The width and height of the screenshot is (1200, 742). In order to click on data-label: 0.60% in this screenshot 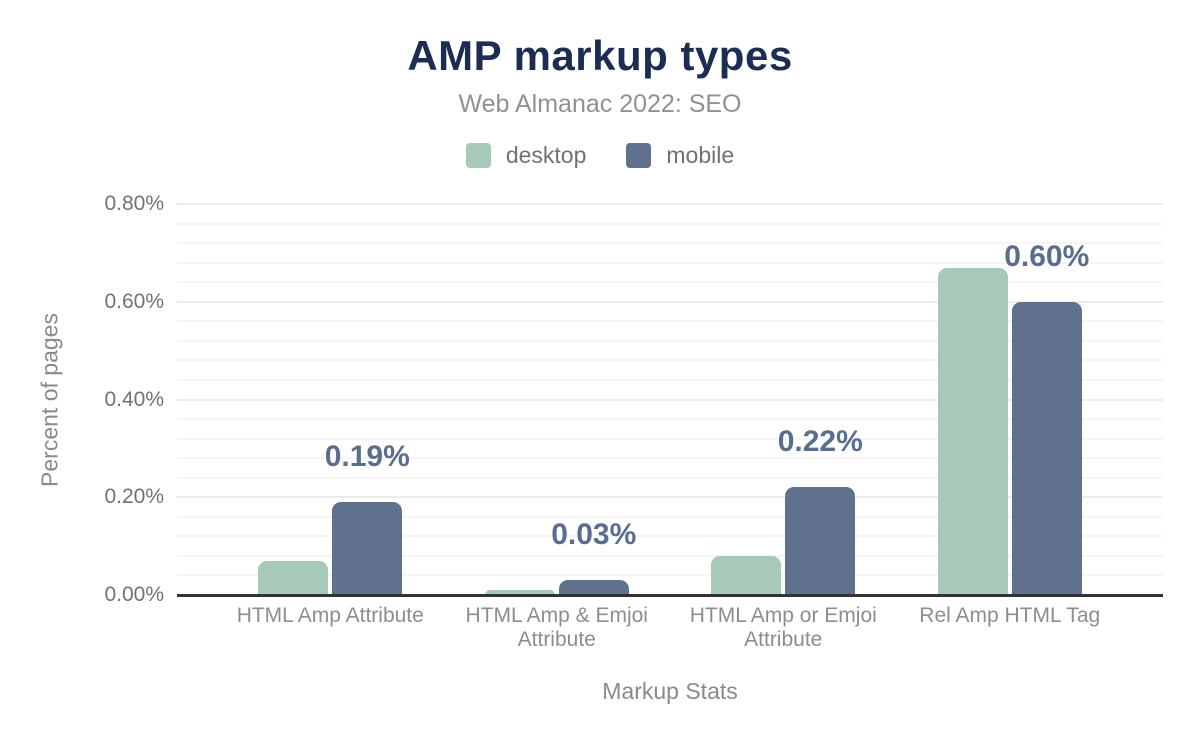, I will do `click(1047, 256)`.